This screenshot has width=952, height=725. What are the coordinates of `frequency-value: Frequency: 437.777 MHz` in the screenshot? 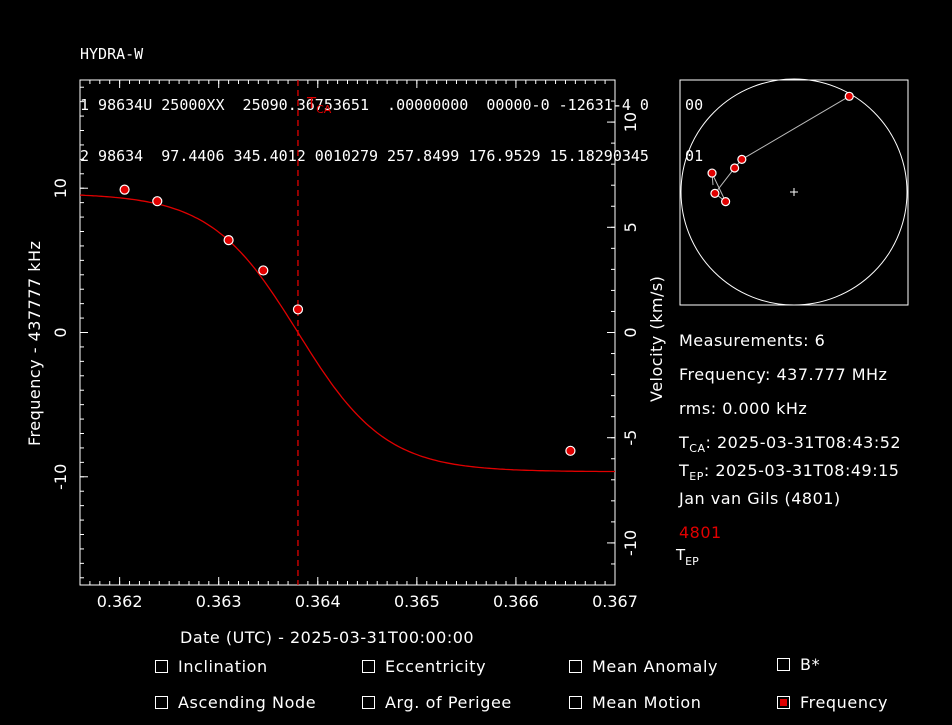 It's located at (783, 374).